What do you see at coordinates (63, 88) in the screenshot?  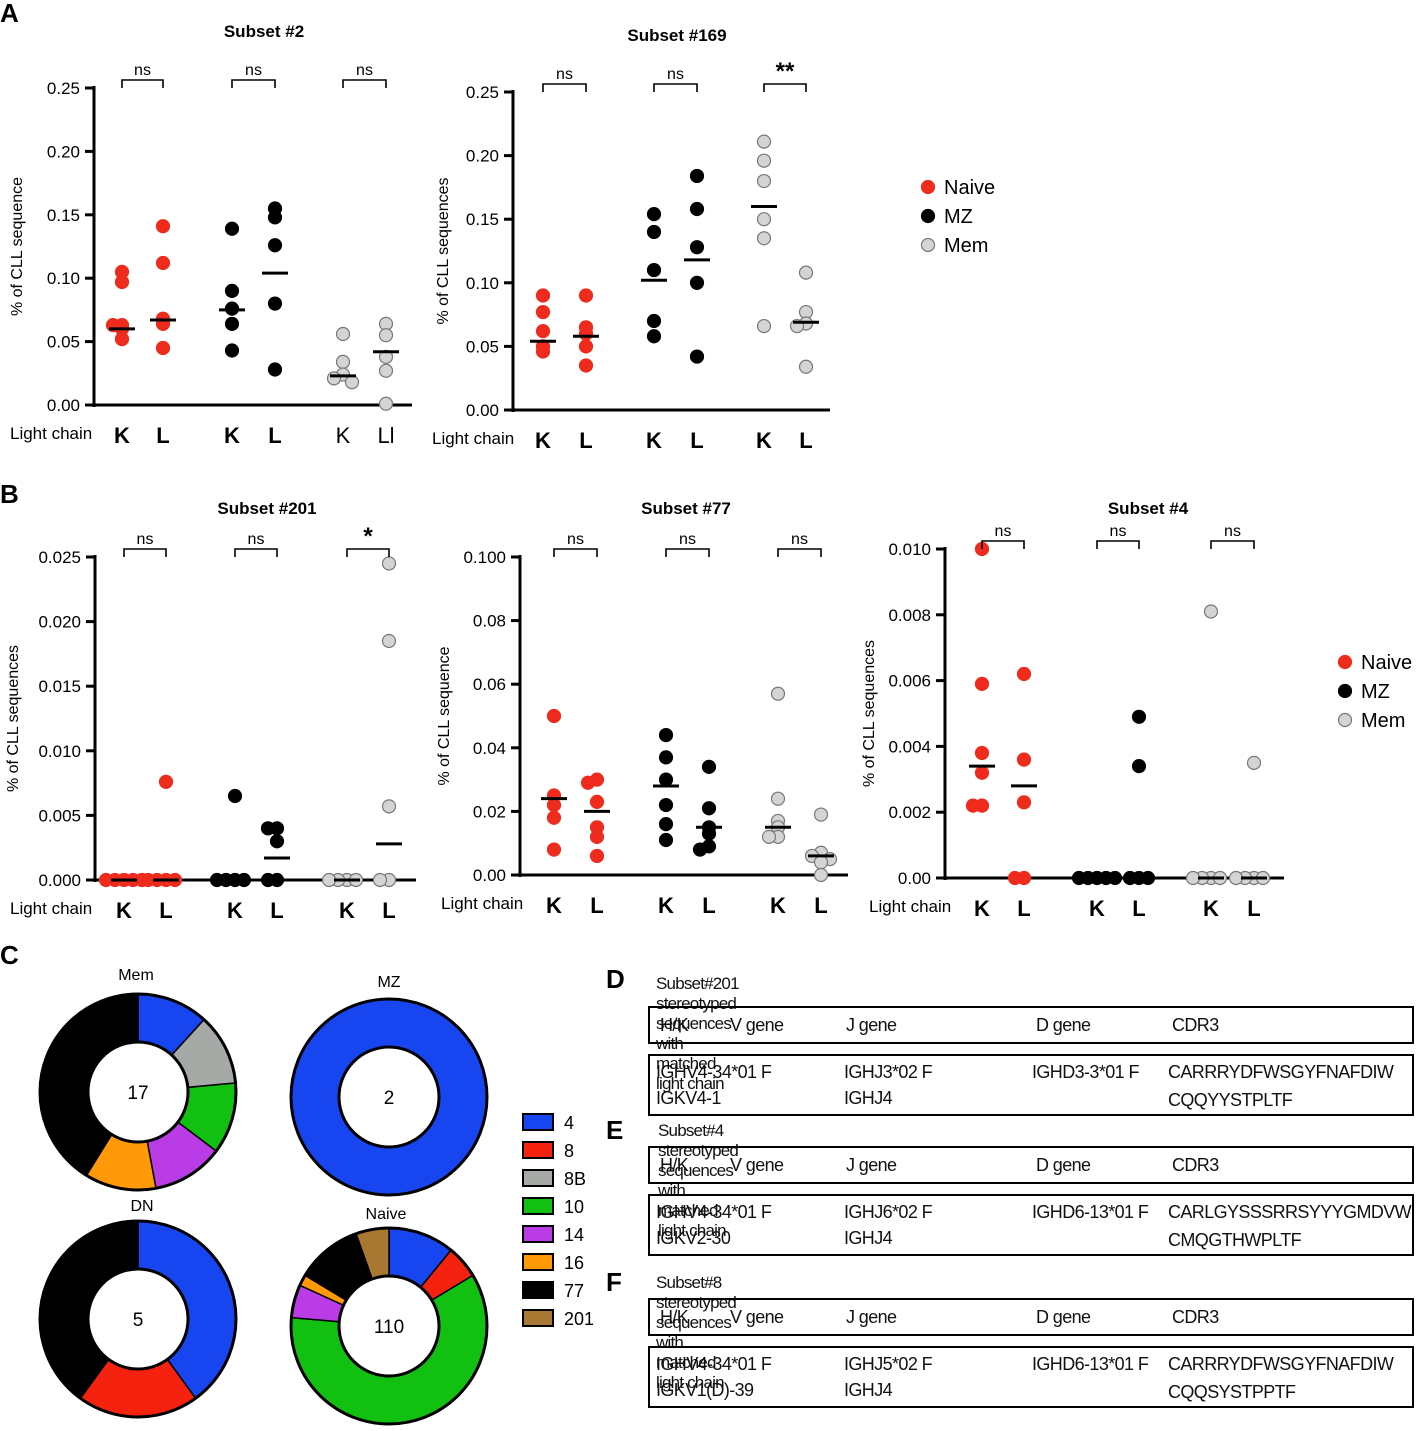 I see `y-tick-label: 0.25` at bounding box center [63, 88].